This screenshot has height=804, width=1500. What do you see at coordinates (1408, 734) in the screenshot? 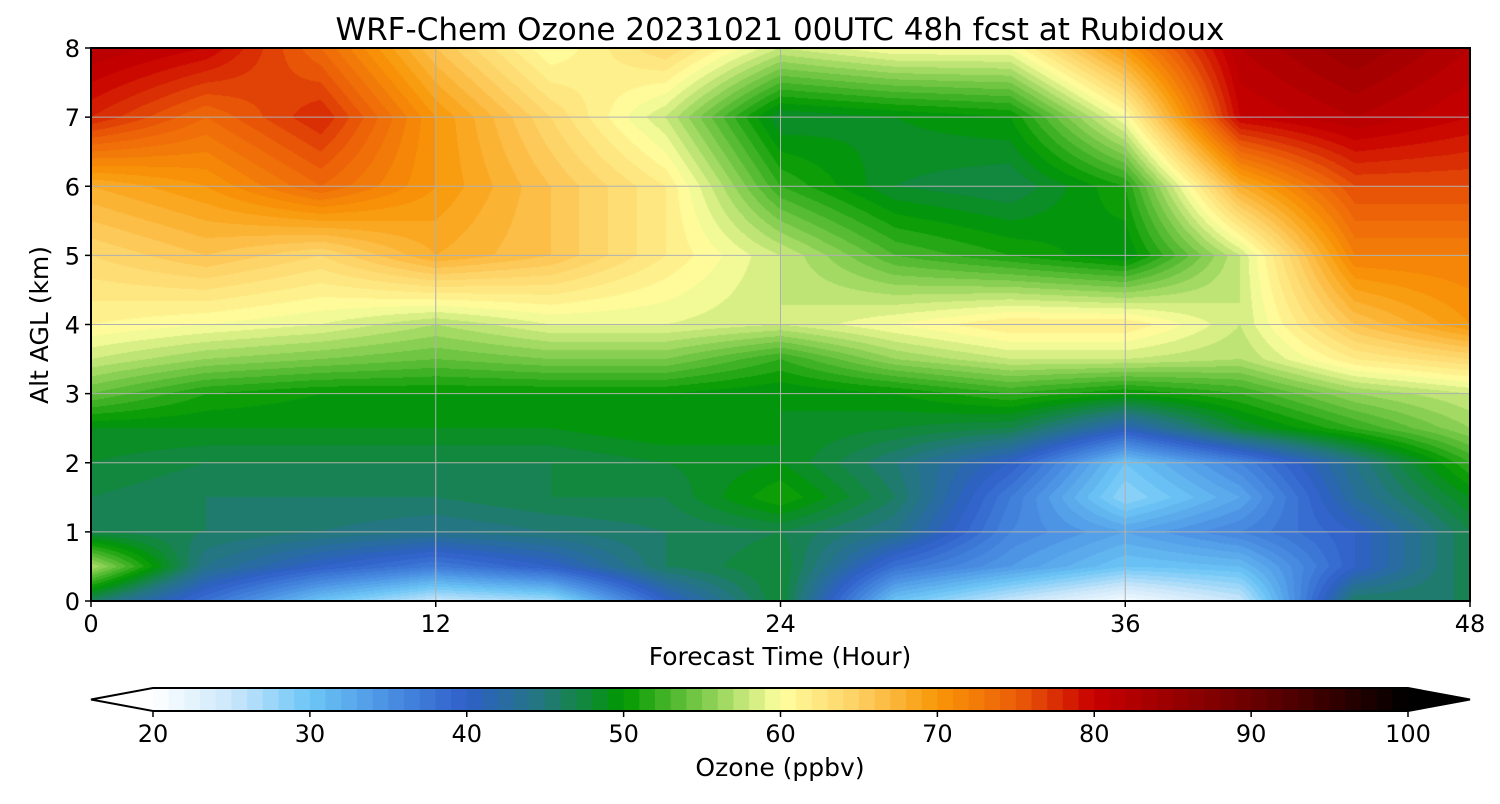
I see `colorbar-tick-label: 100` at bounding box center [1408, 734].